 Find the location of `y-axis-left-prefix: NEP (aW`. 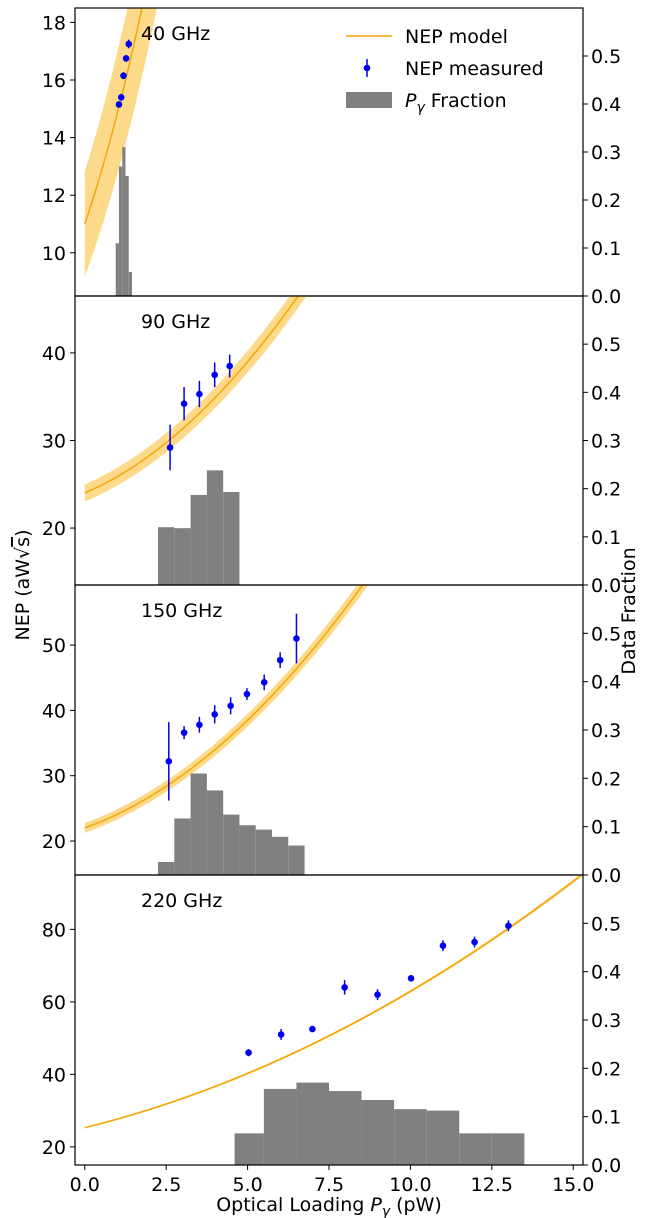

y-axis-left-prefix: NEP (aW is located at coordinates (23, 600).